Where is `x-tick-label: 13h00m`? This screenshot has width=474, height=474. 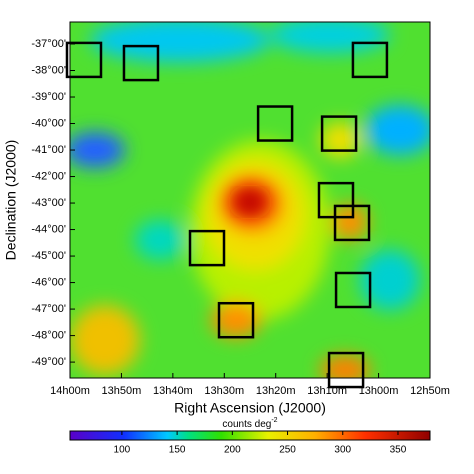
x-tick-label: 13h00m is located at coordinates (379, 391).